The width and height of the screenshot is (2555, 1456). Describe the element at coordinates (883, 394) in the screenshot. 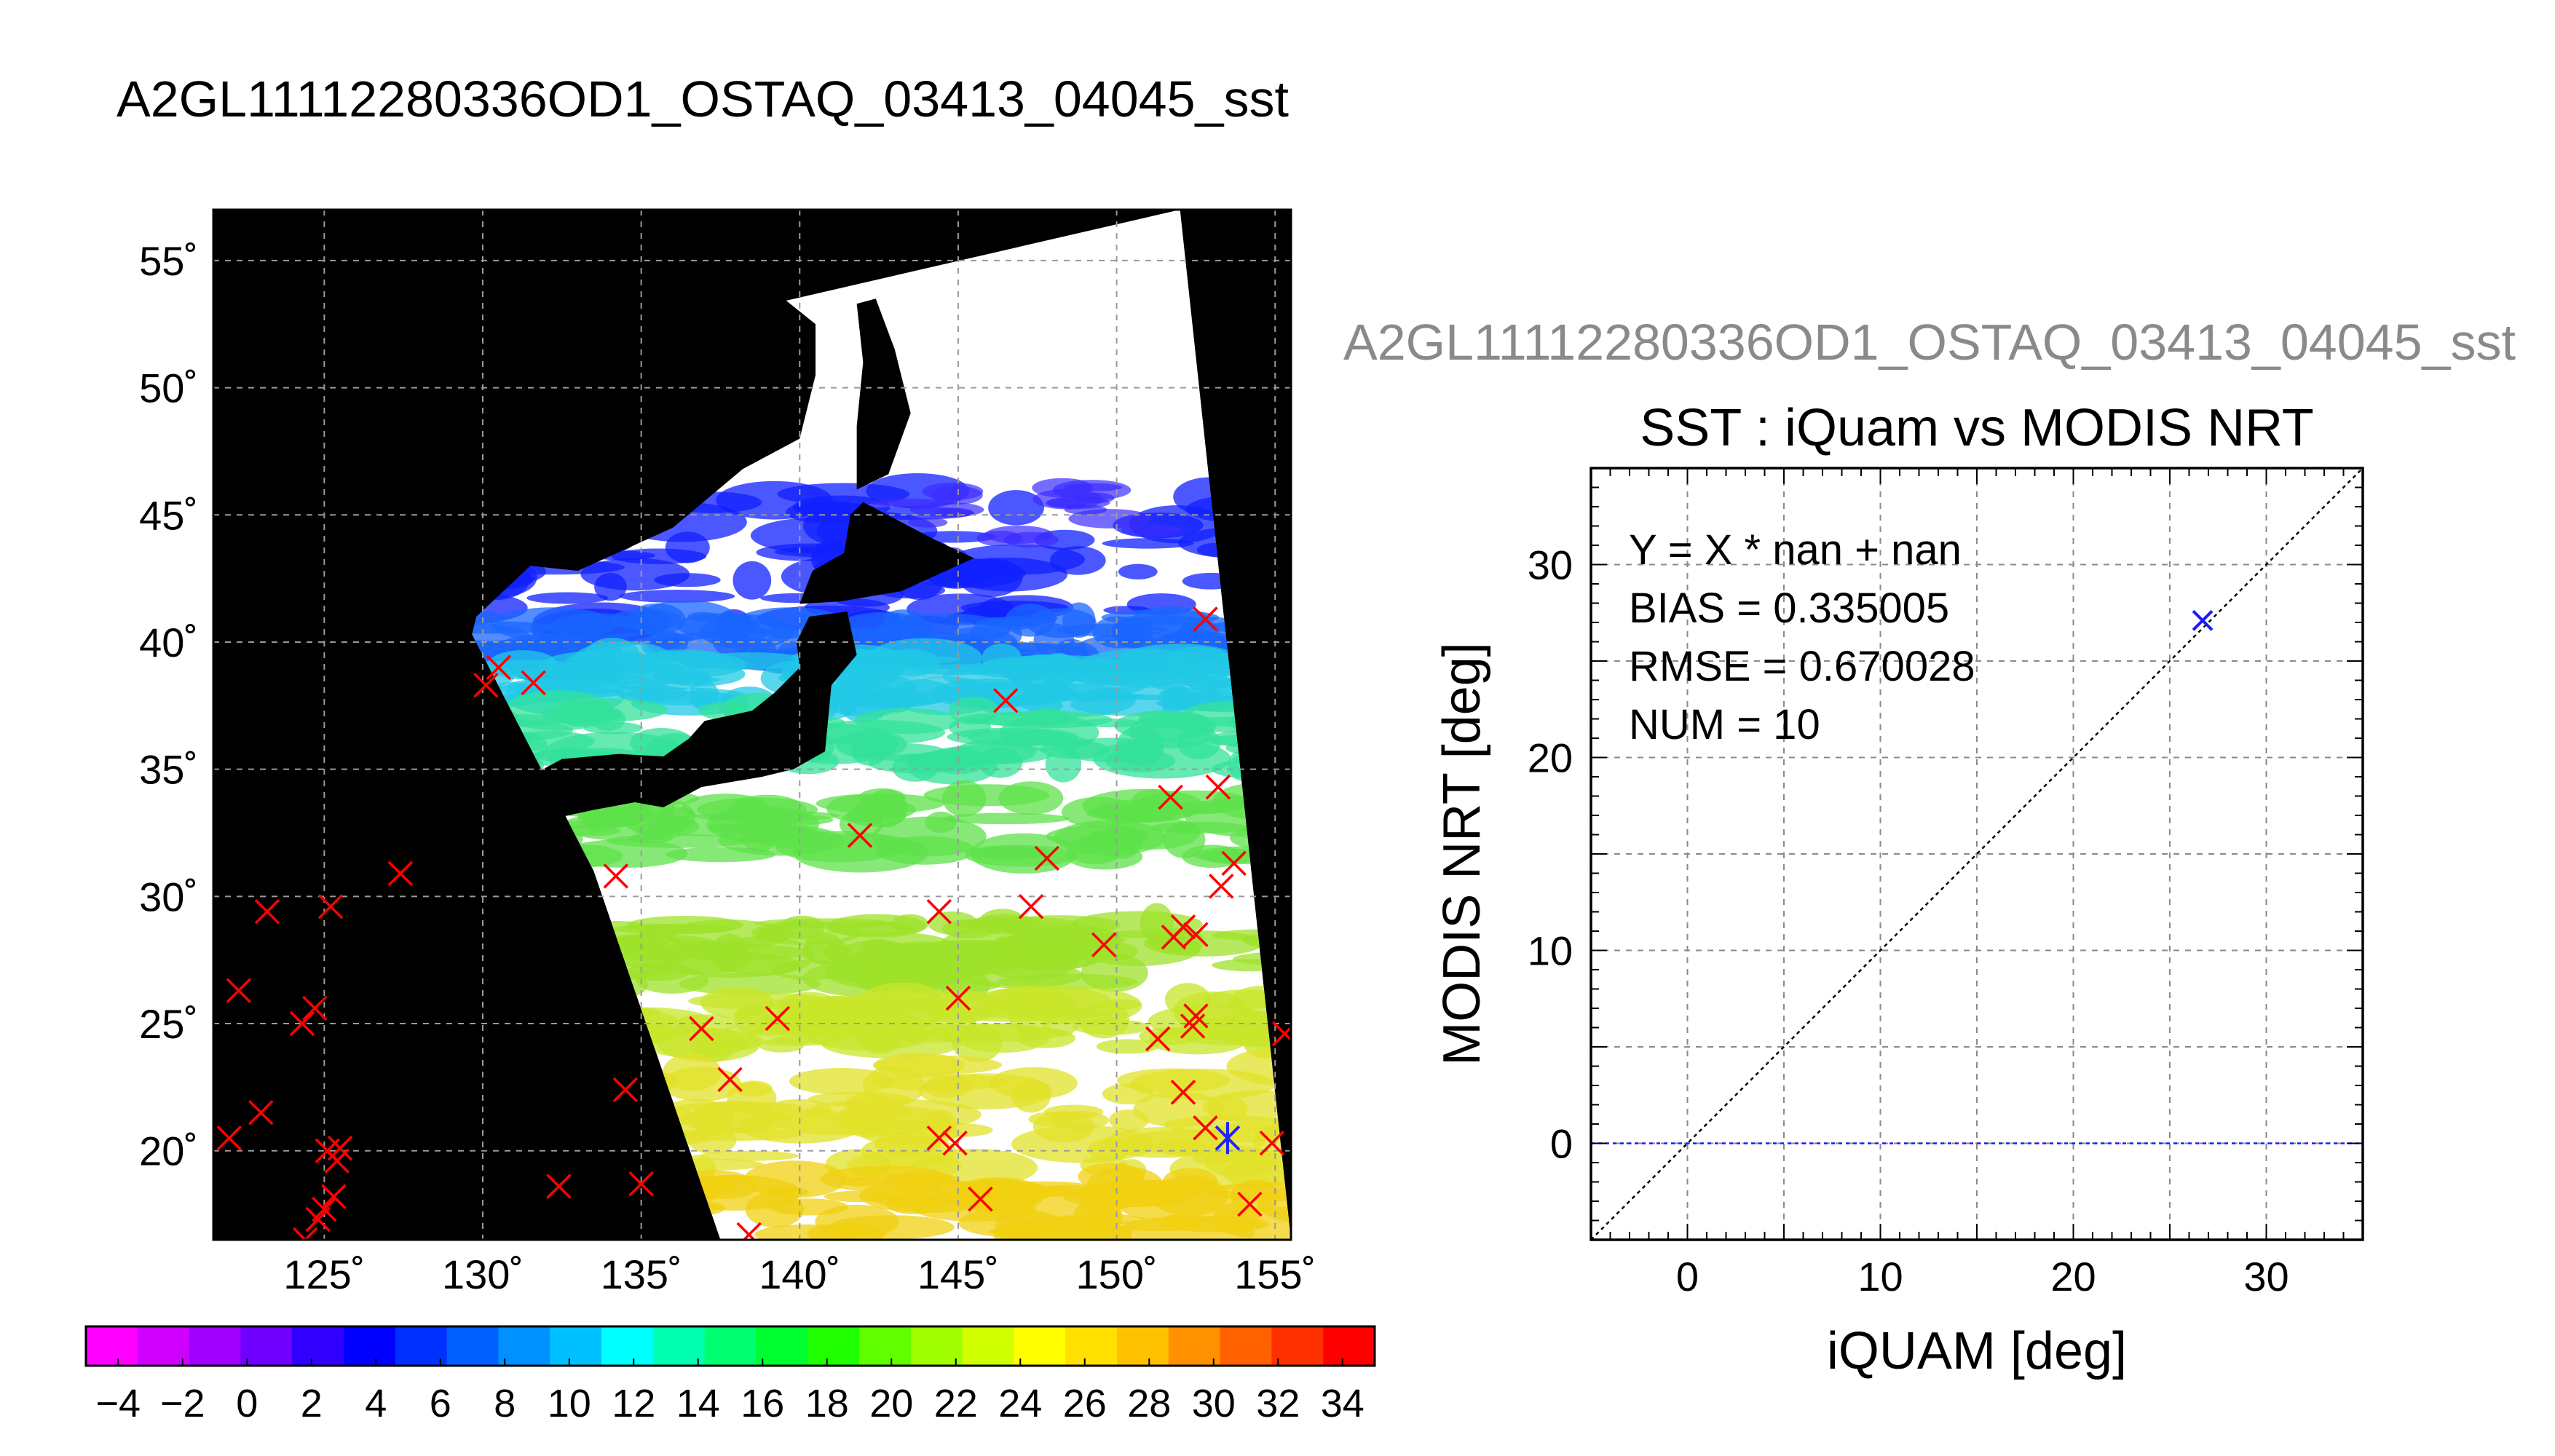

I see `land-sakhalin` at that location.